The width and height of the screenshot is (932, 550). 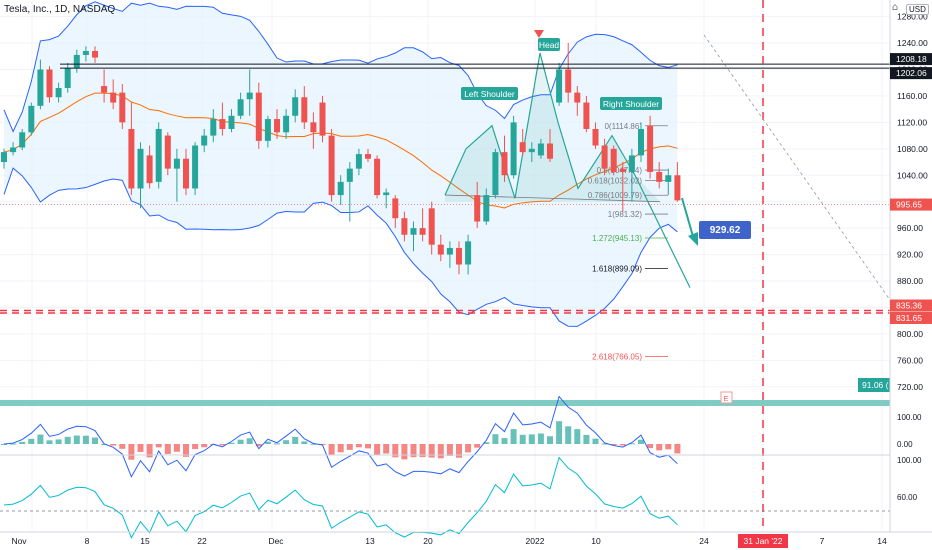 What do you see at coordinates (19, 541) in the screenshot?
I see `time-tick-label: Nov` at bounding box center [19, 541].